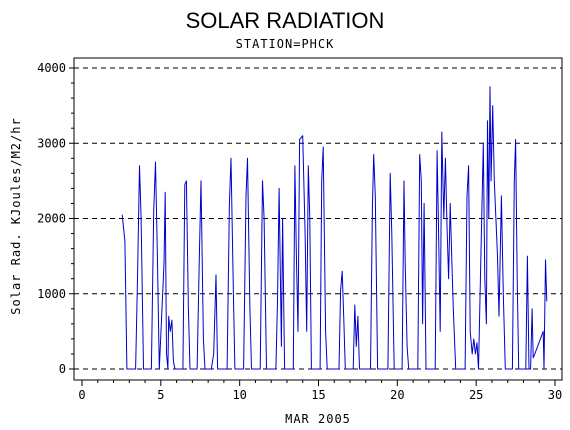 Image resolution: width=570 pixels, height=430 pixels. Describe the element at coordinates (160, 395) in the screenshot. I see `x-tick-label: 5` at that location.